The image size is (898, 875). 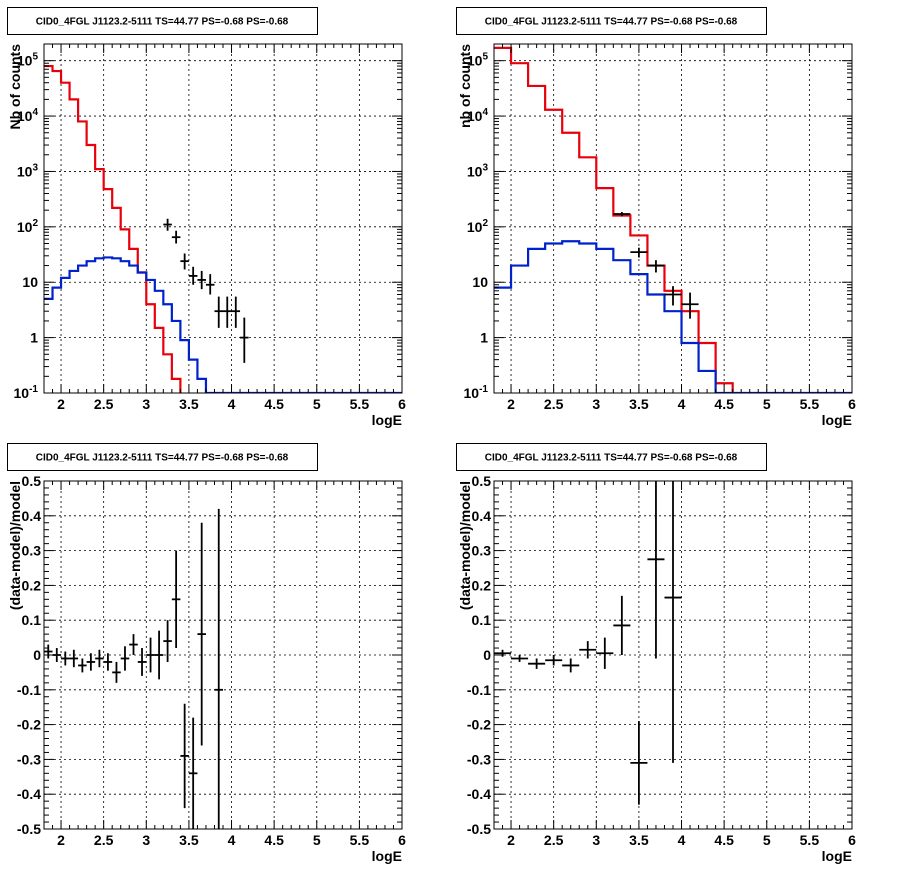 I want to click on y-tick-label: -0.3, so click(x=479, y=759).